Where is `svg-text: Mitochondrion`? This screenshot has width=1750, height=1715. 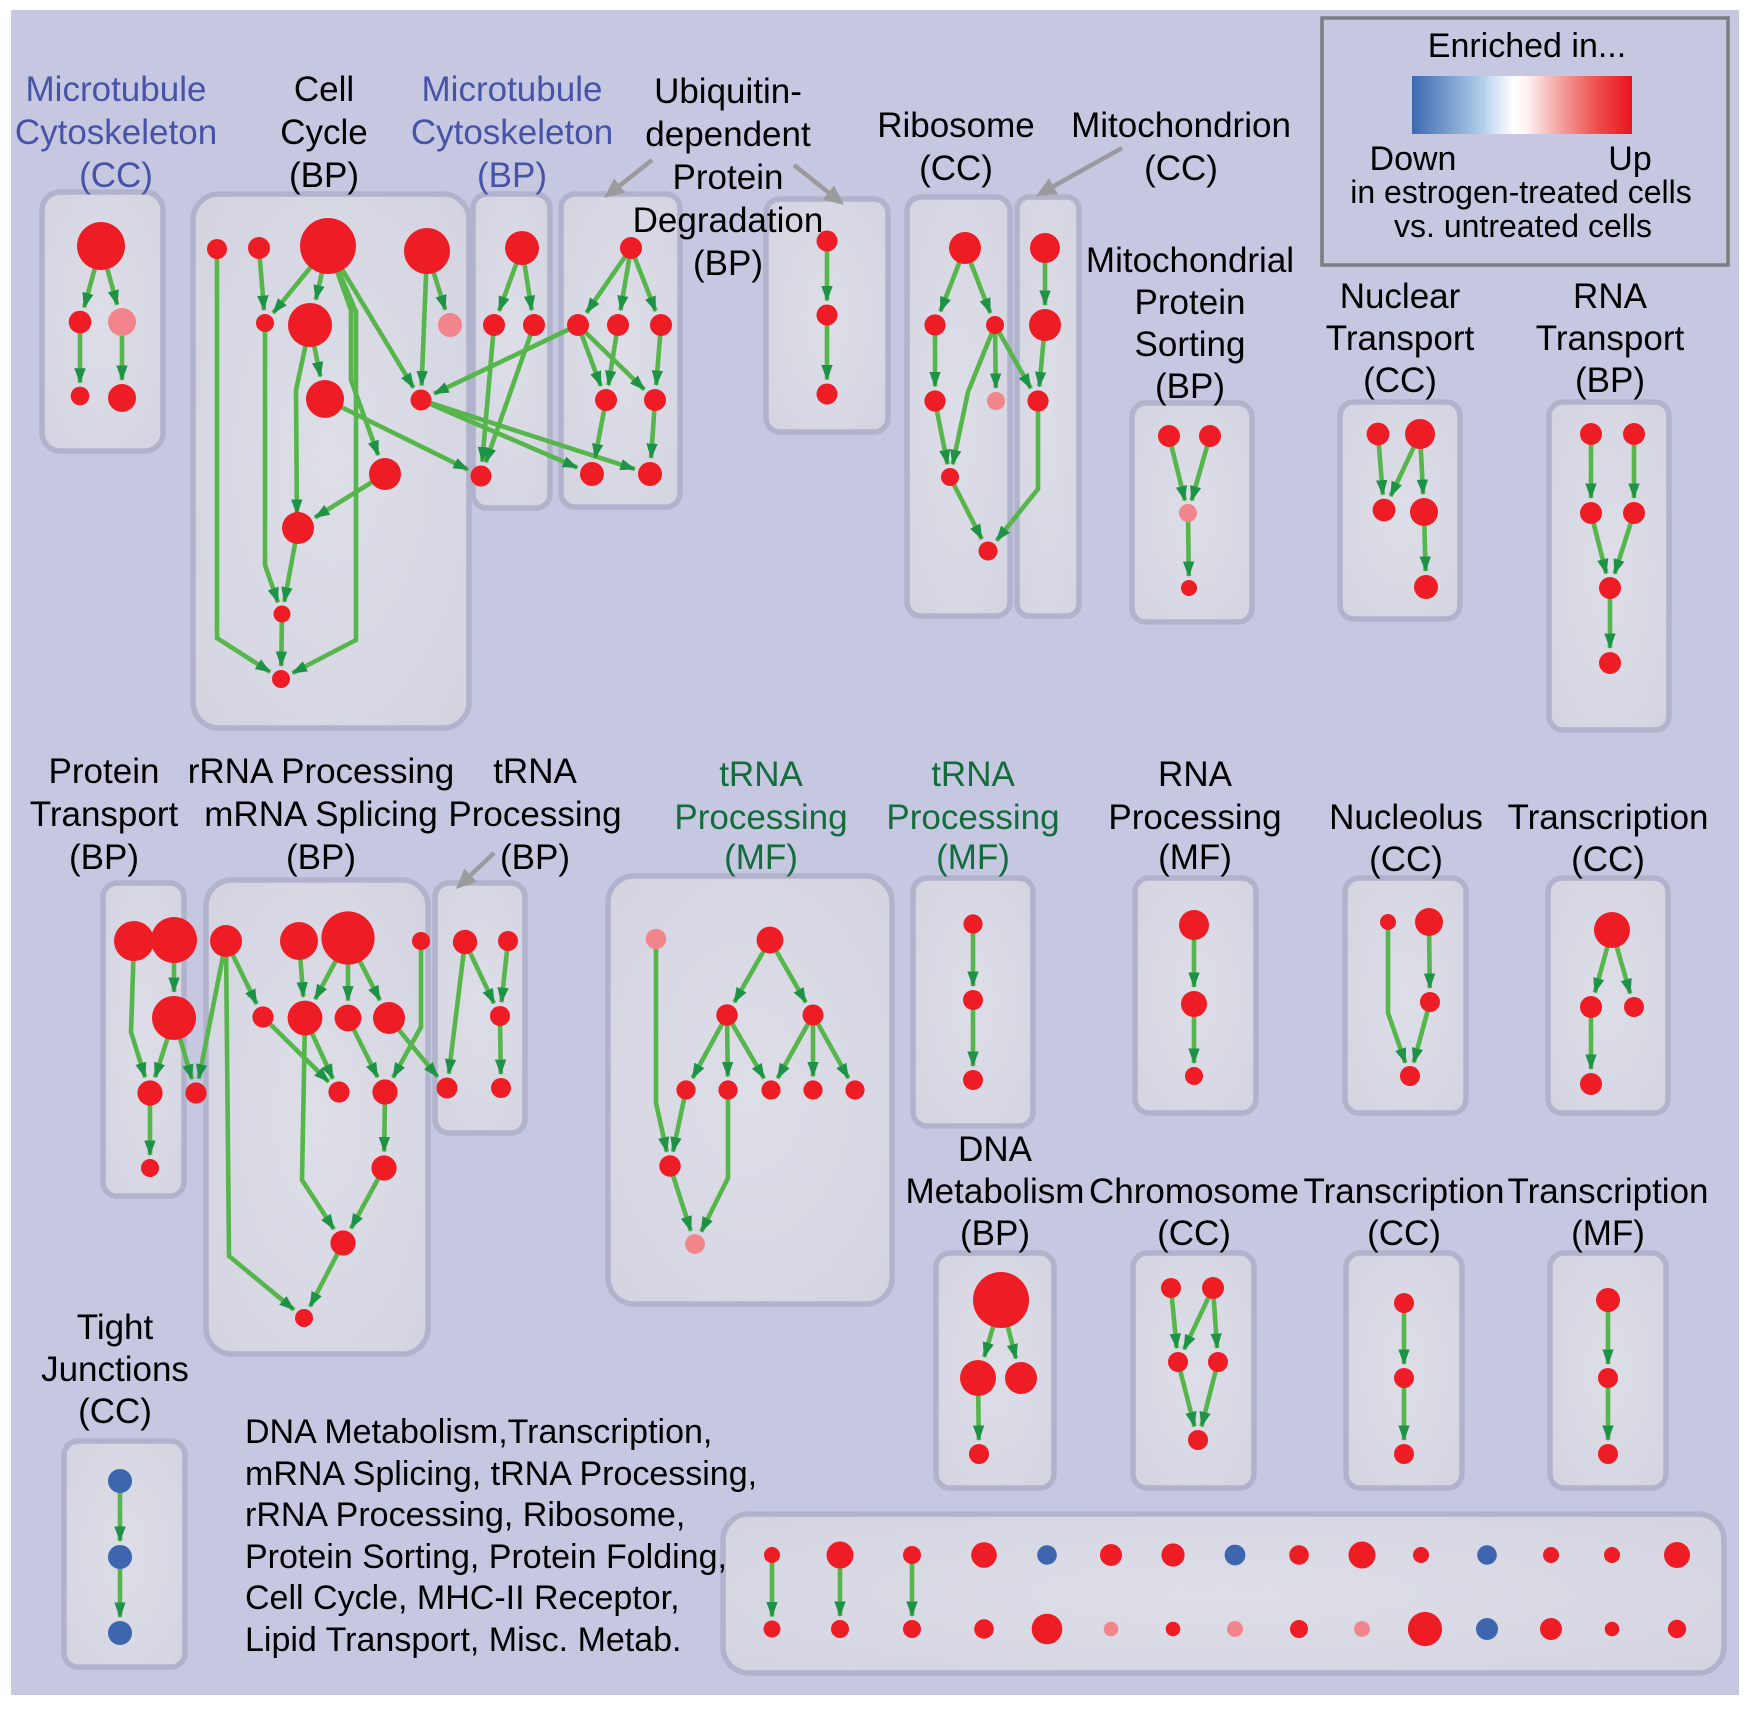
svg-text: Mitochondrion is located at coordinates (1181, 125).